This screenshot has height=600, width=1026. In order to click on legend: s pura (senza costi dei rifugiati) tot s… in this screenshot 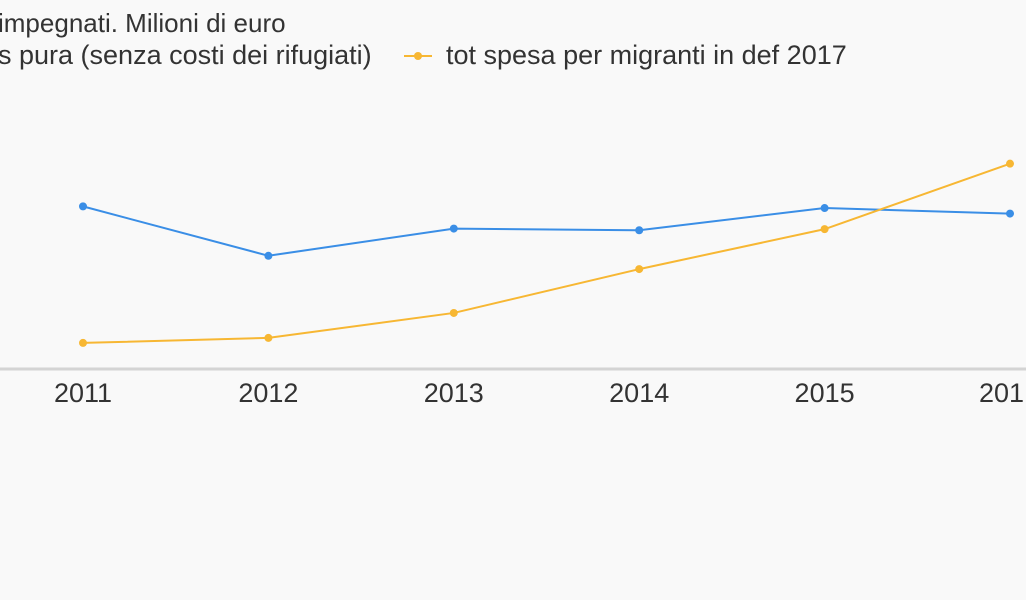, I will do `click(423, 55)`.